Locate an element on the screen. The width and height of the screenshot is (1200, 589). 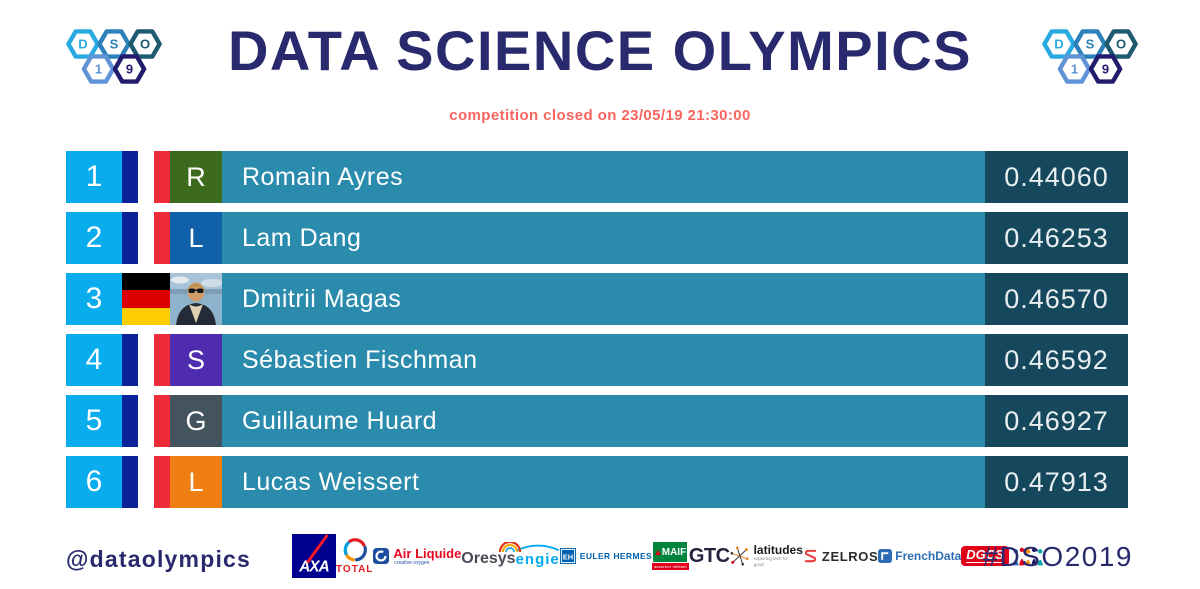
event-hashtag: #DSO2019 is located at coordinates (1057, 556).